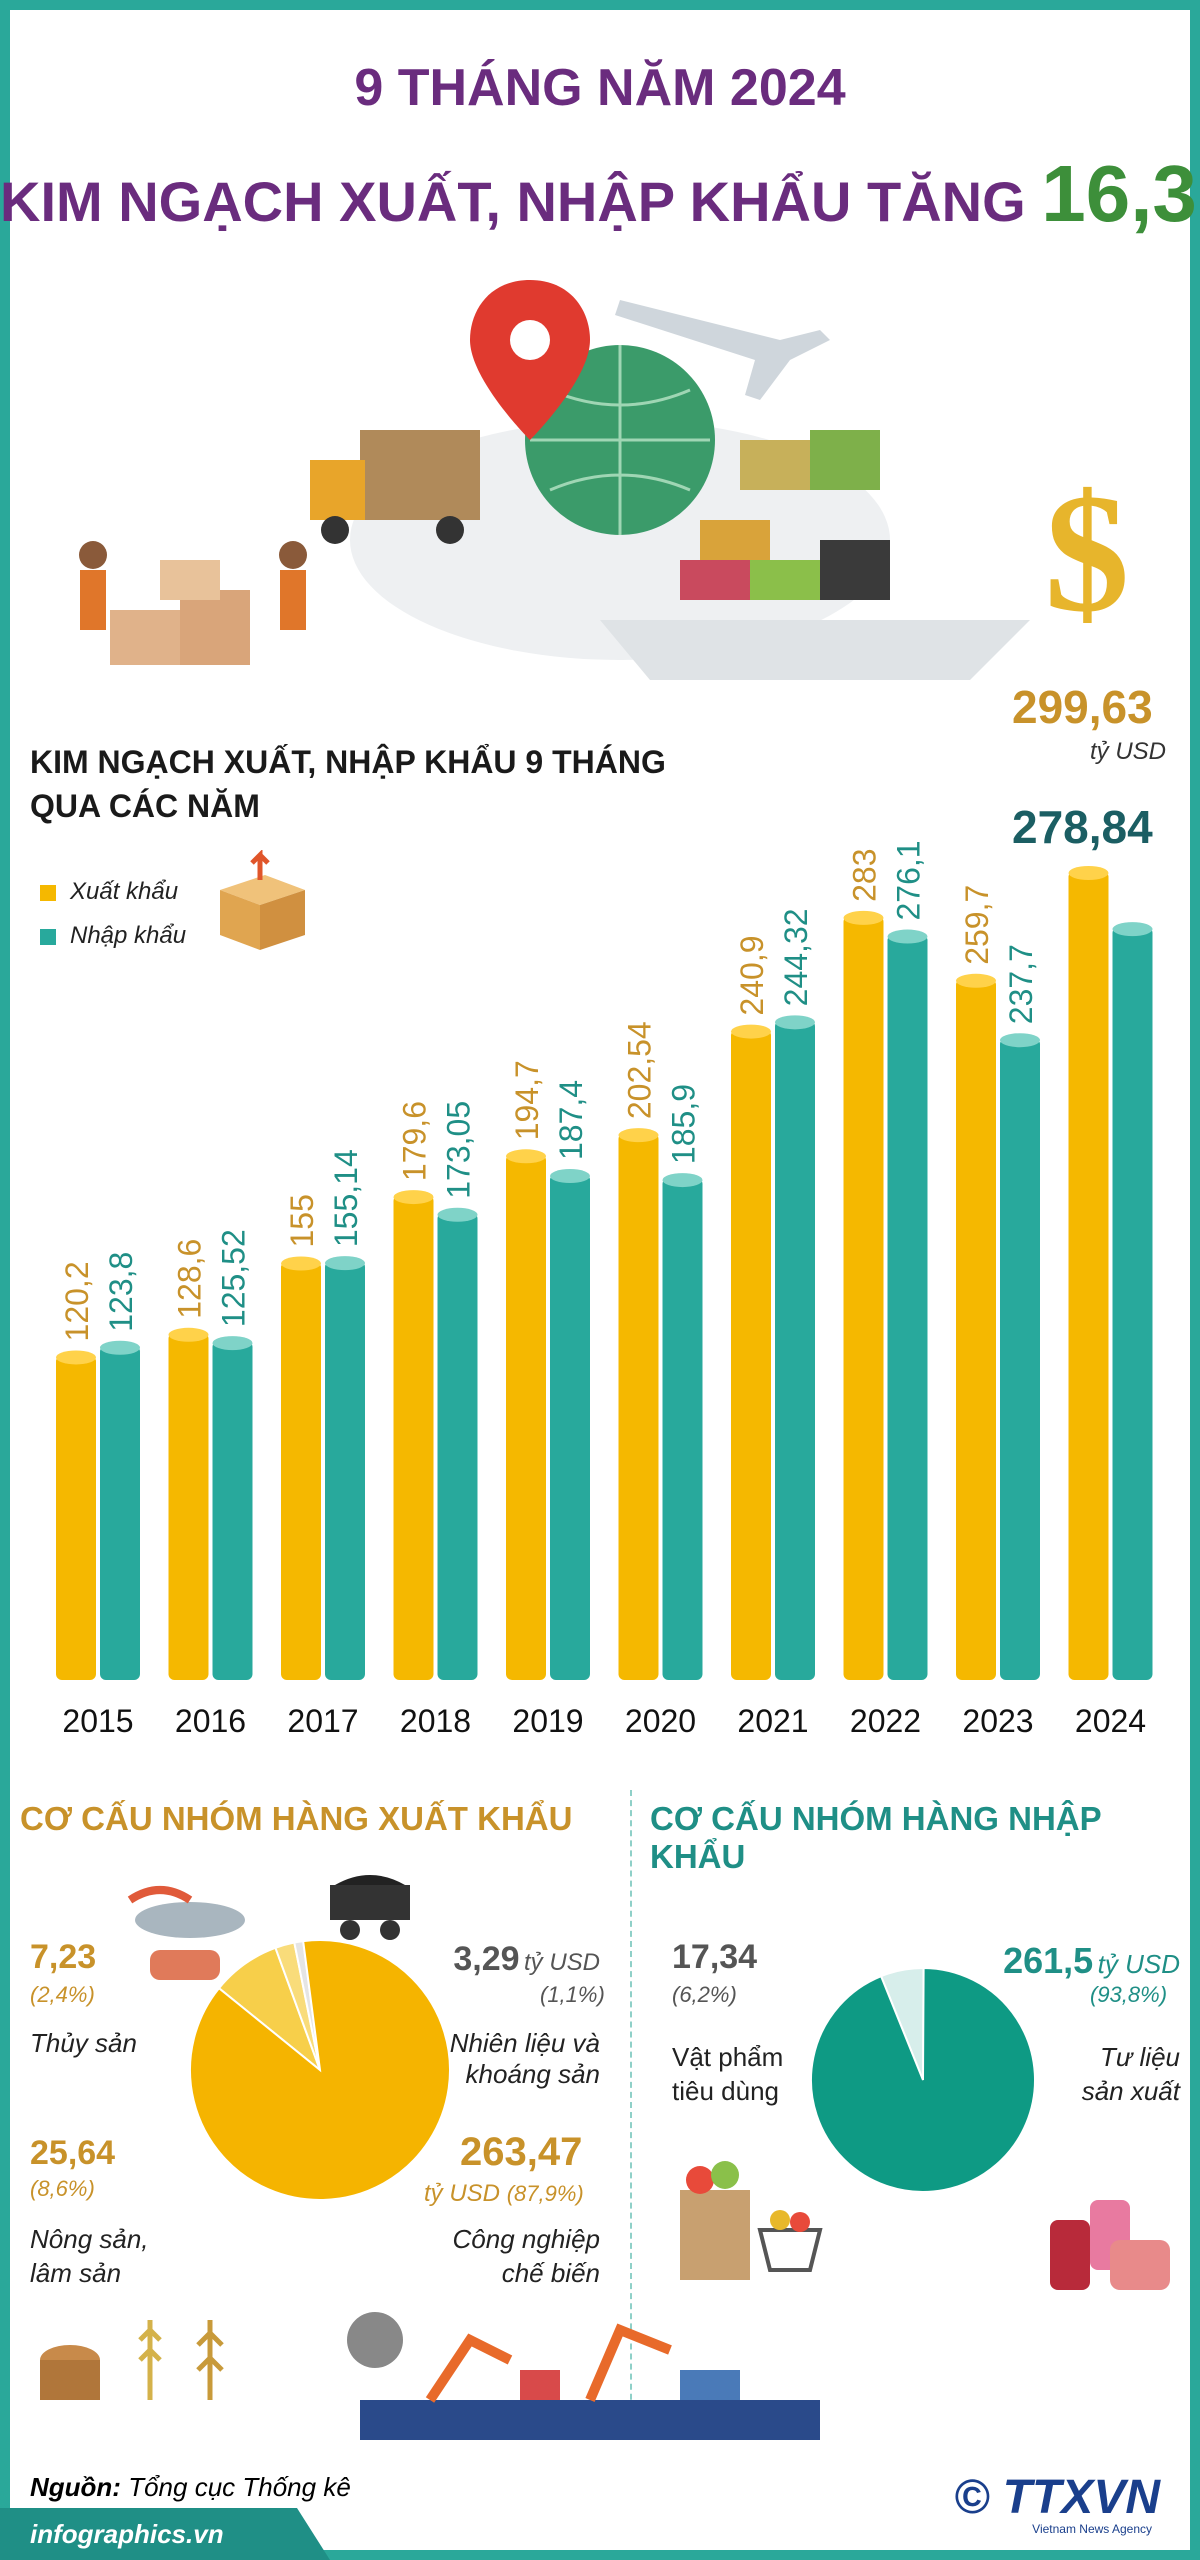 The image size is (1200, 2560). What do you see at coordinates (810, 460) in the screenshot?
I see `containers-icon` at bounding box center [810, 460].